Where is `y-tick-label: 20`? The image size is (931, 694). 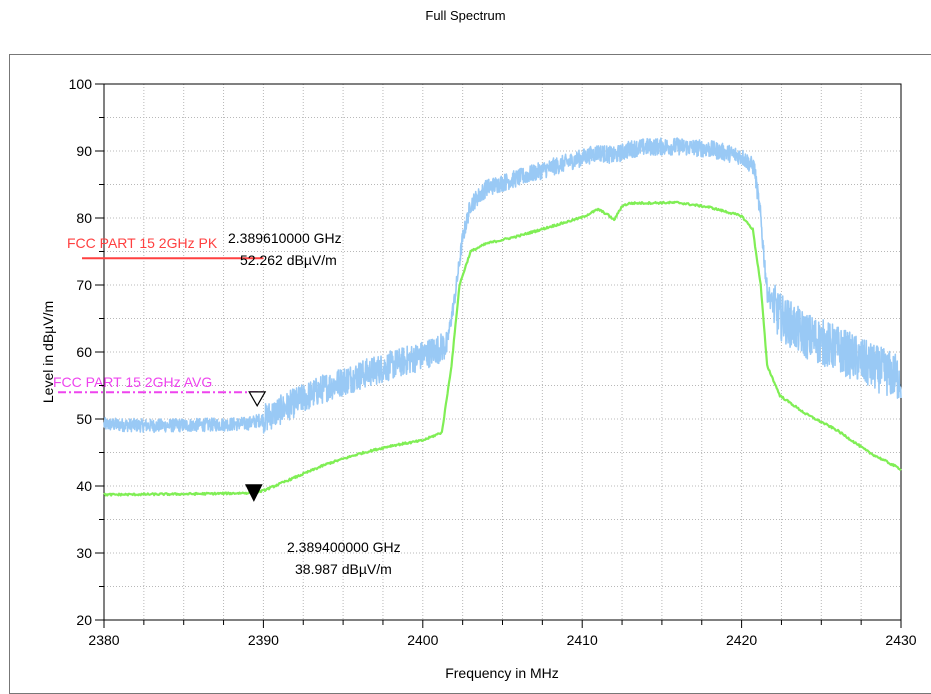 y-tick-label: 20 is located at coordinates (84, 620).